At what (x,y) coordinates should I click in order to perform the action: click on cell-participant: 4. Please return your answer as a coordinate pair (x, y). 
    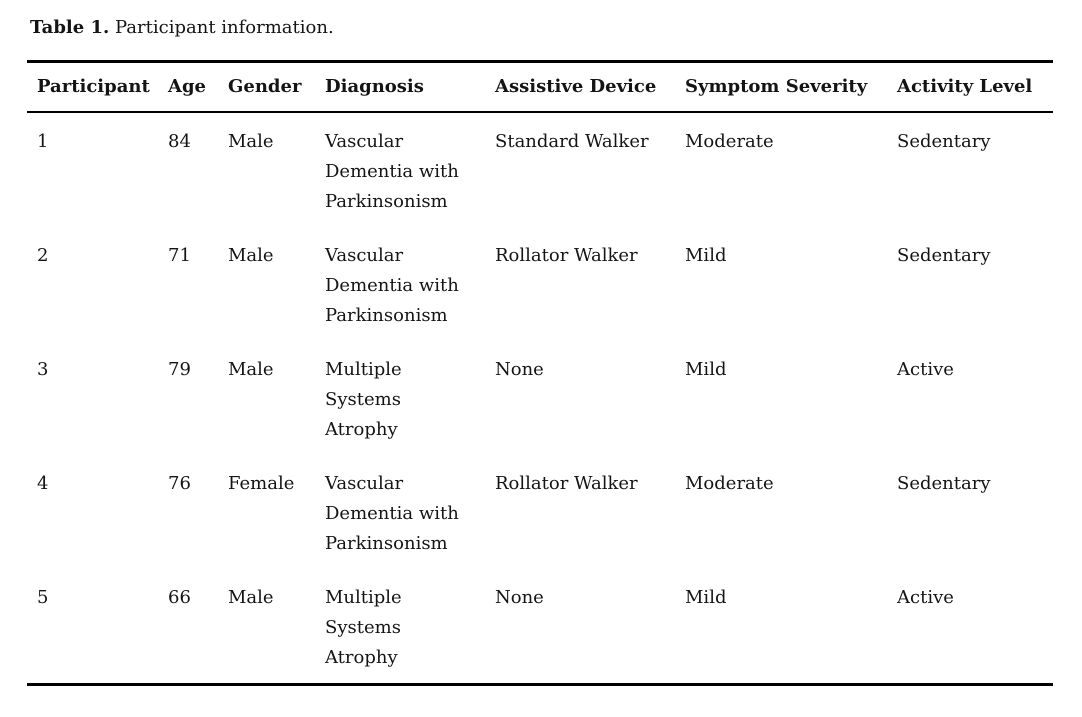
    Looking at the image, I should click on (43, 483).